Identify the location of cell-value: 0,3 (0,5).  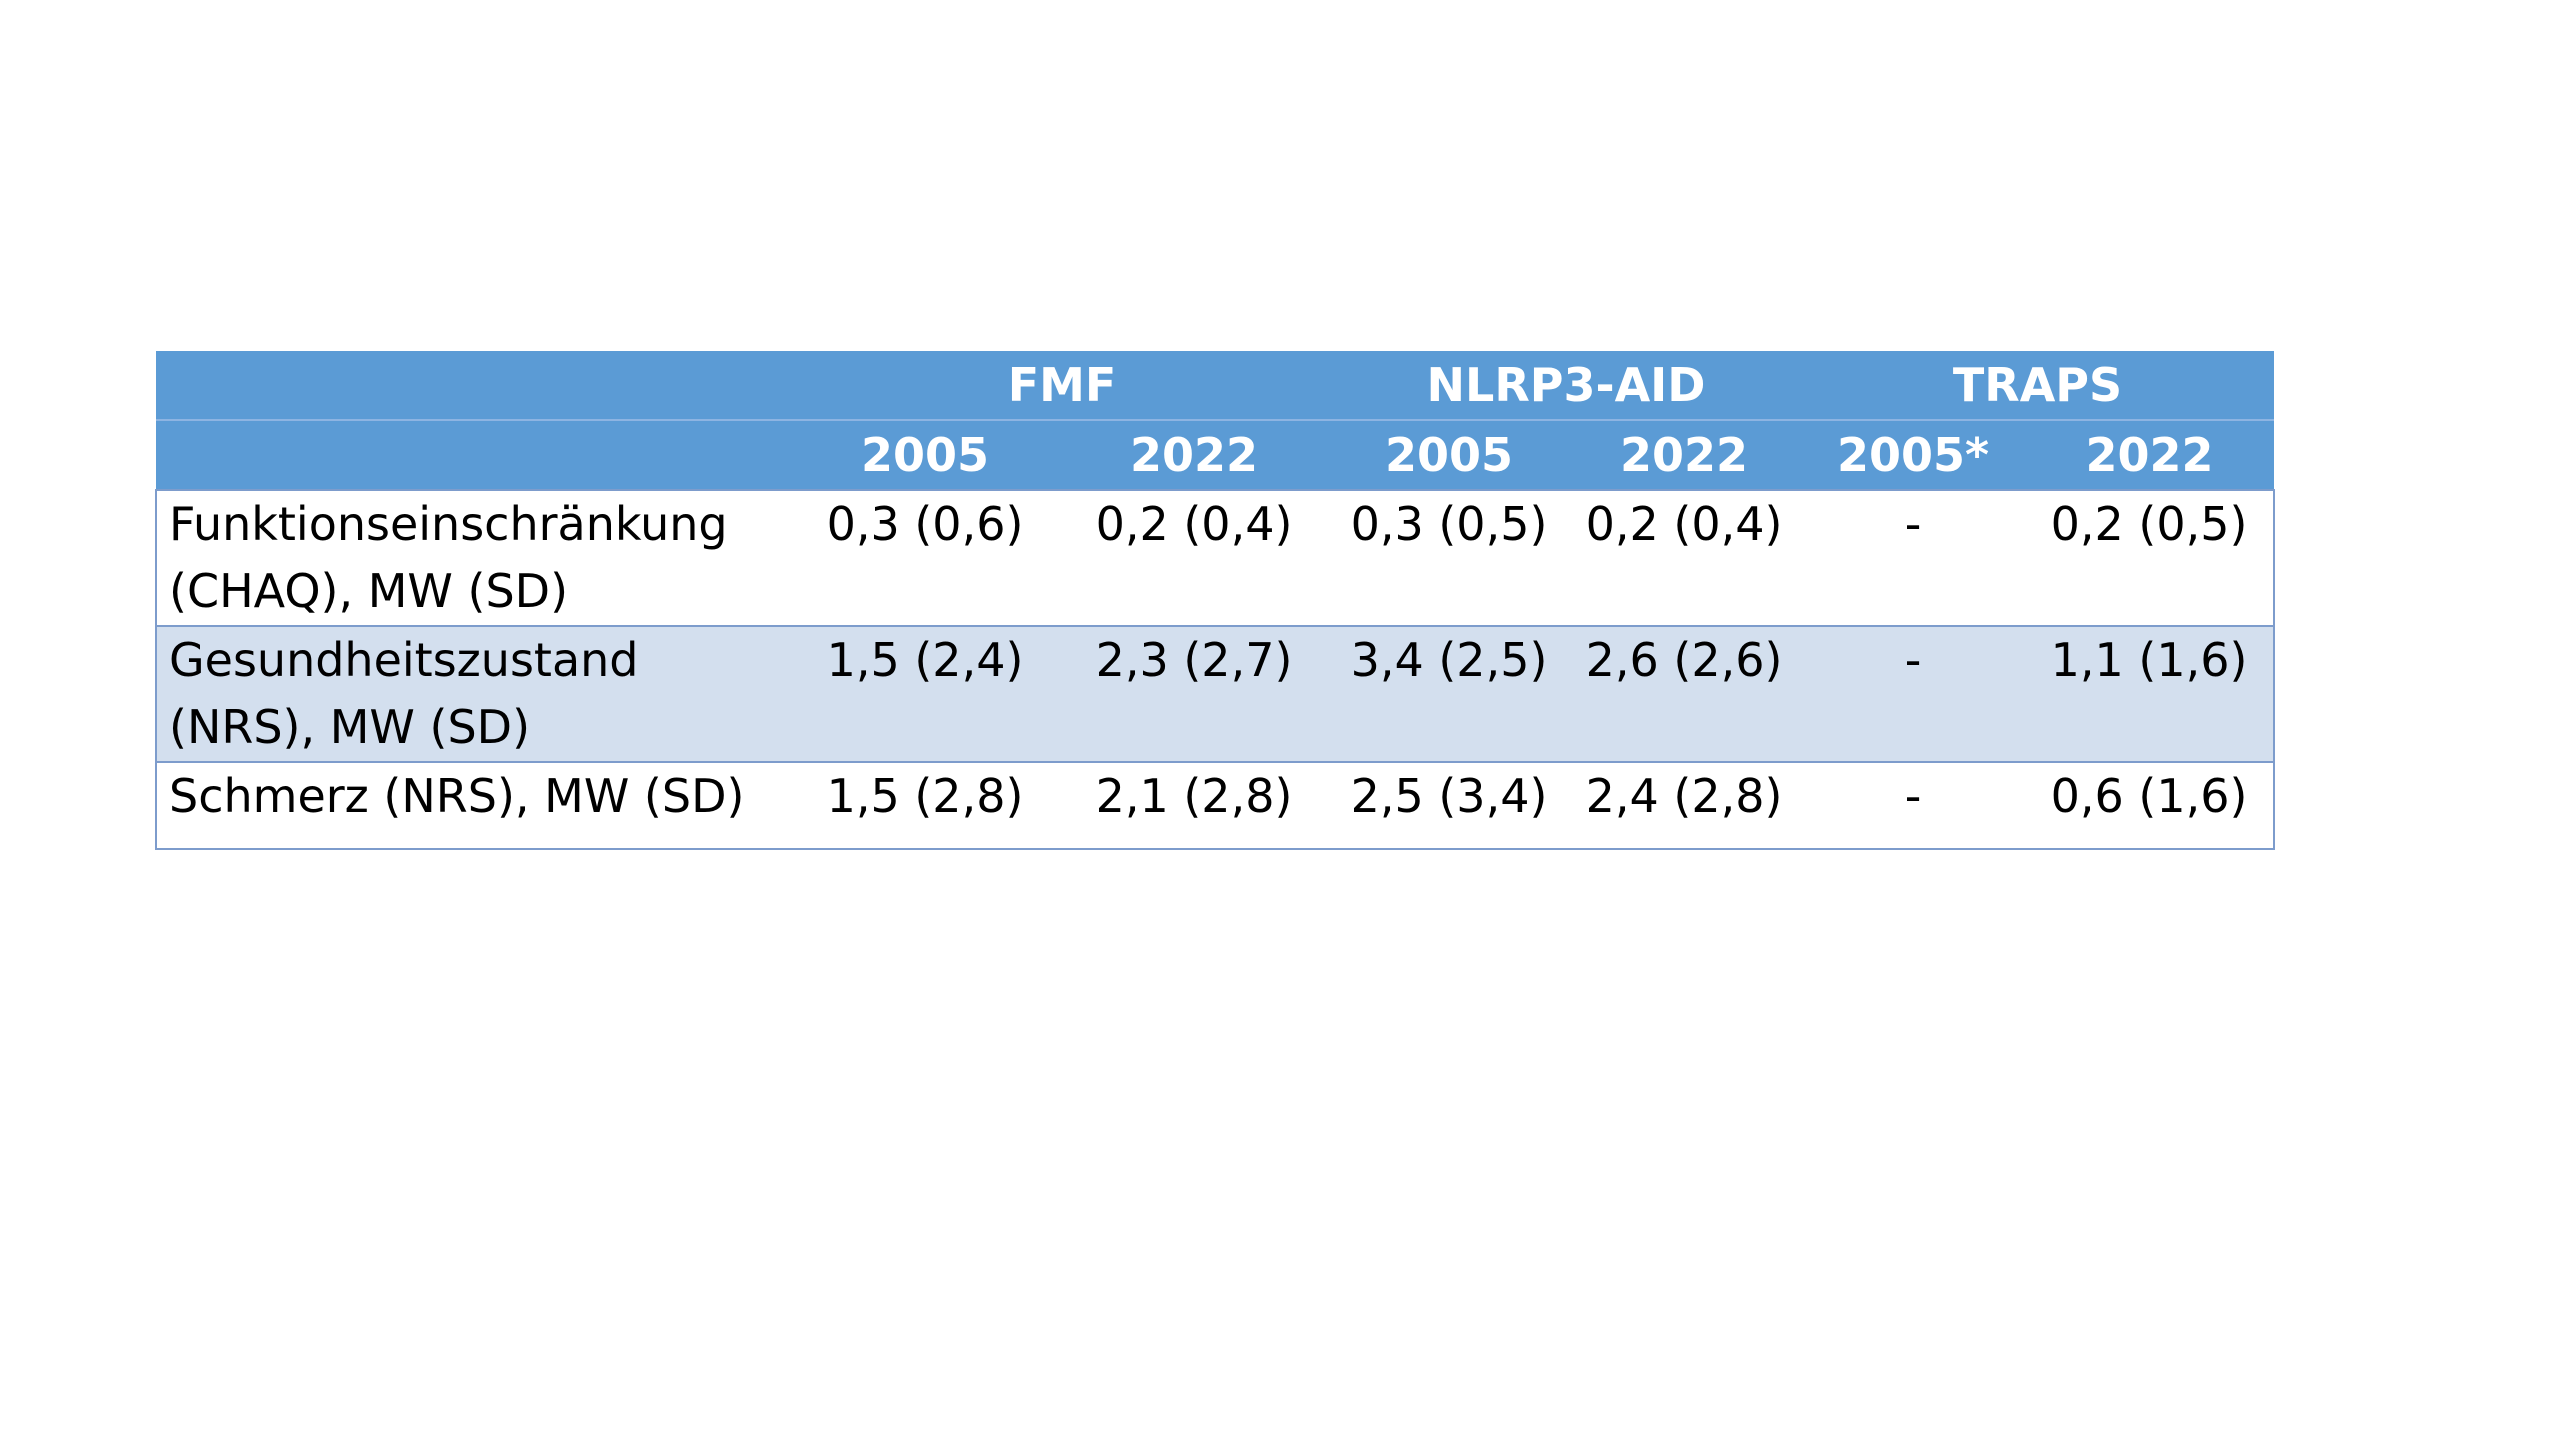
(1449, 557).